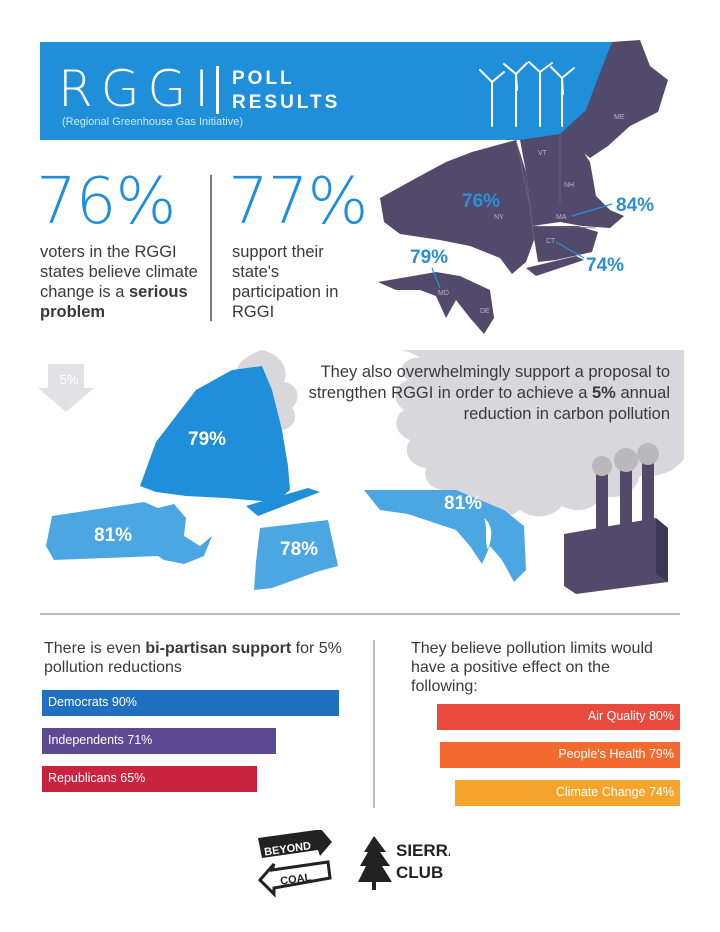 This screenshot has height=932, width=720. What do you see at coordinates (375, 863) in the screenshot?
I see `tree-icon` at bounding box center [375, 863].